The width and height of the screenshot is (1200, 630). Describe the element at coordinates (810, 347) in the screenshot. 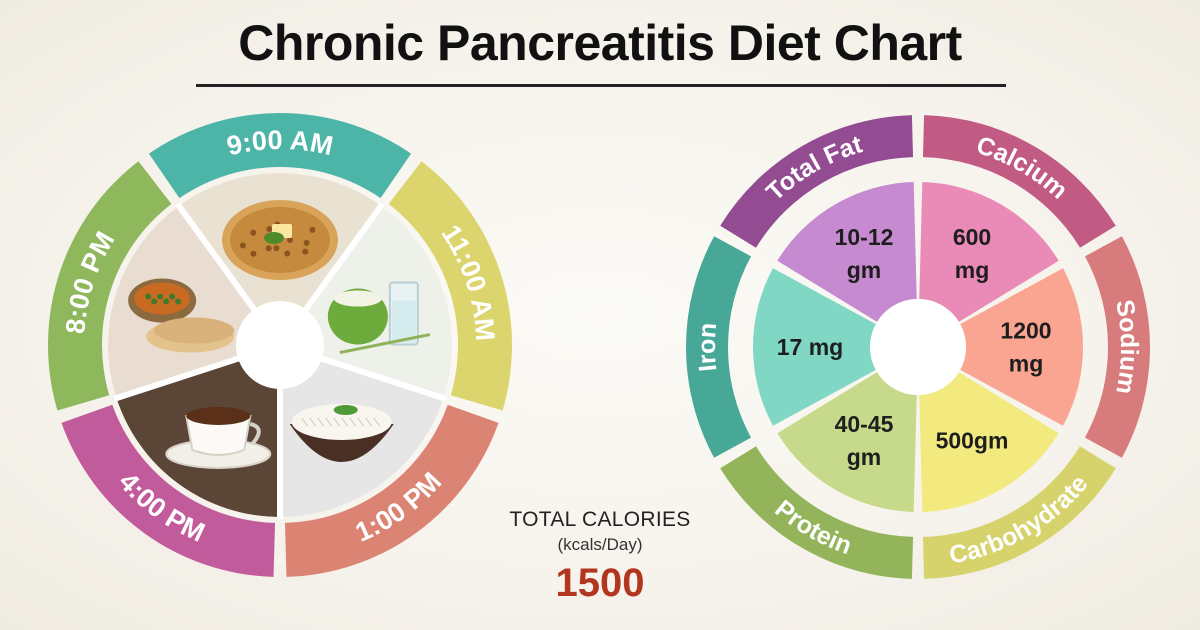

I see `nutrient-value: 17 mg` at that location.